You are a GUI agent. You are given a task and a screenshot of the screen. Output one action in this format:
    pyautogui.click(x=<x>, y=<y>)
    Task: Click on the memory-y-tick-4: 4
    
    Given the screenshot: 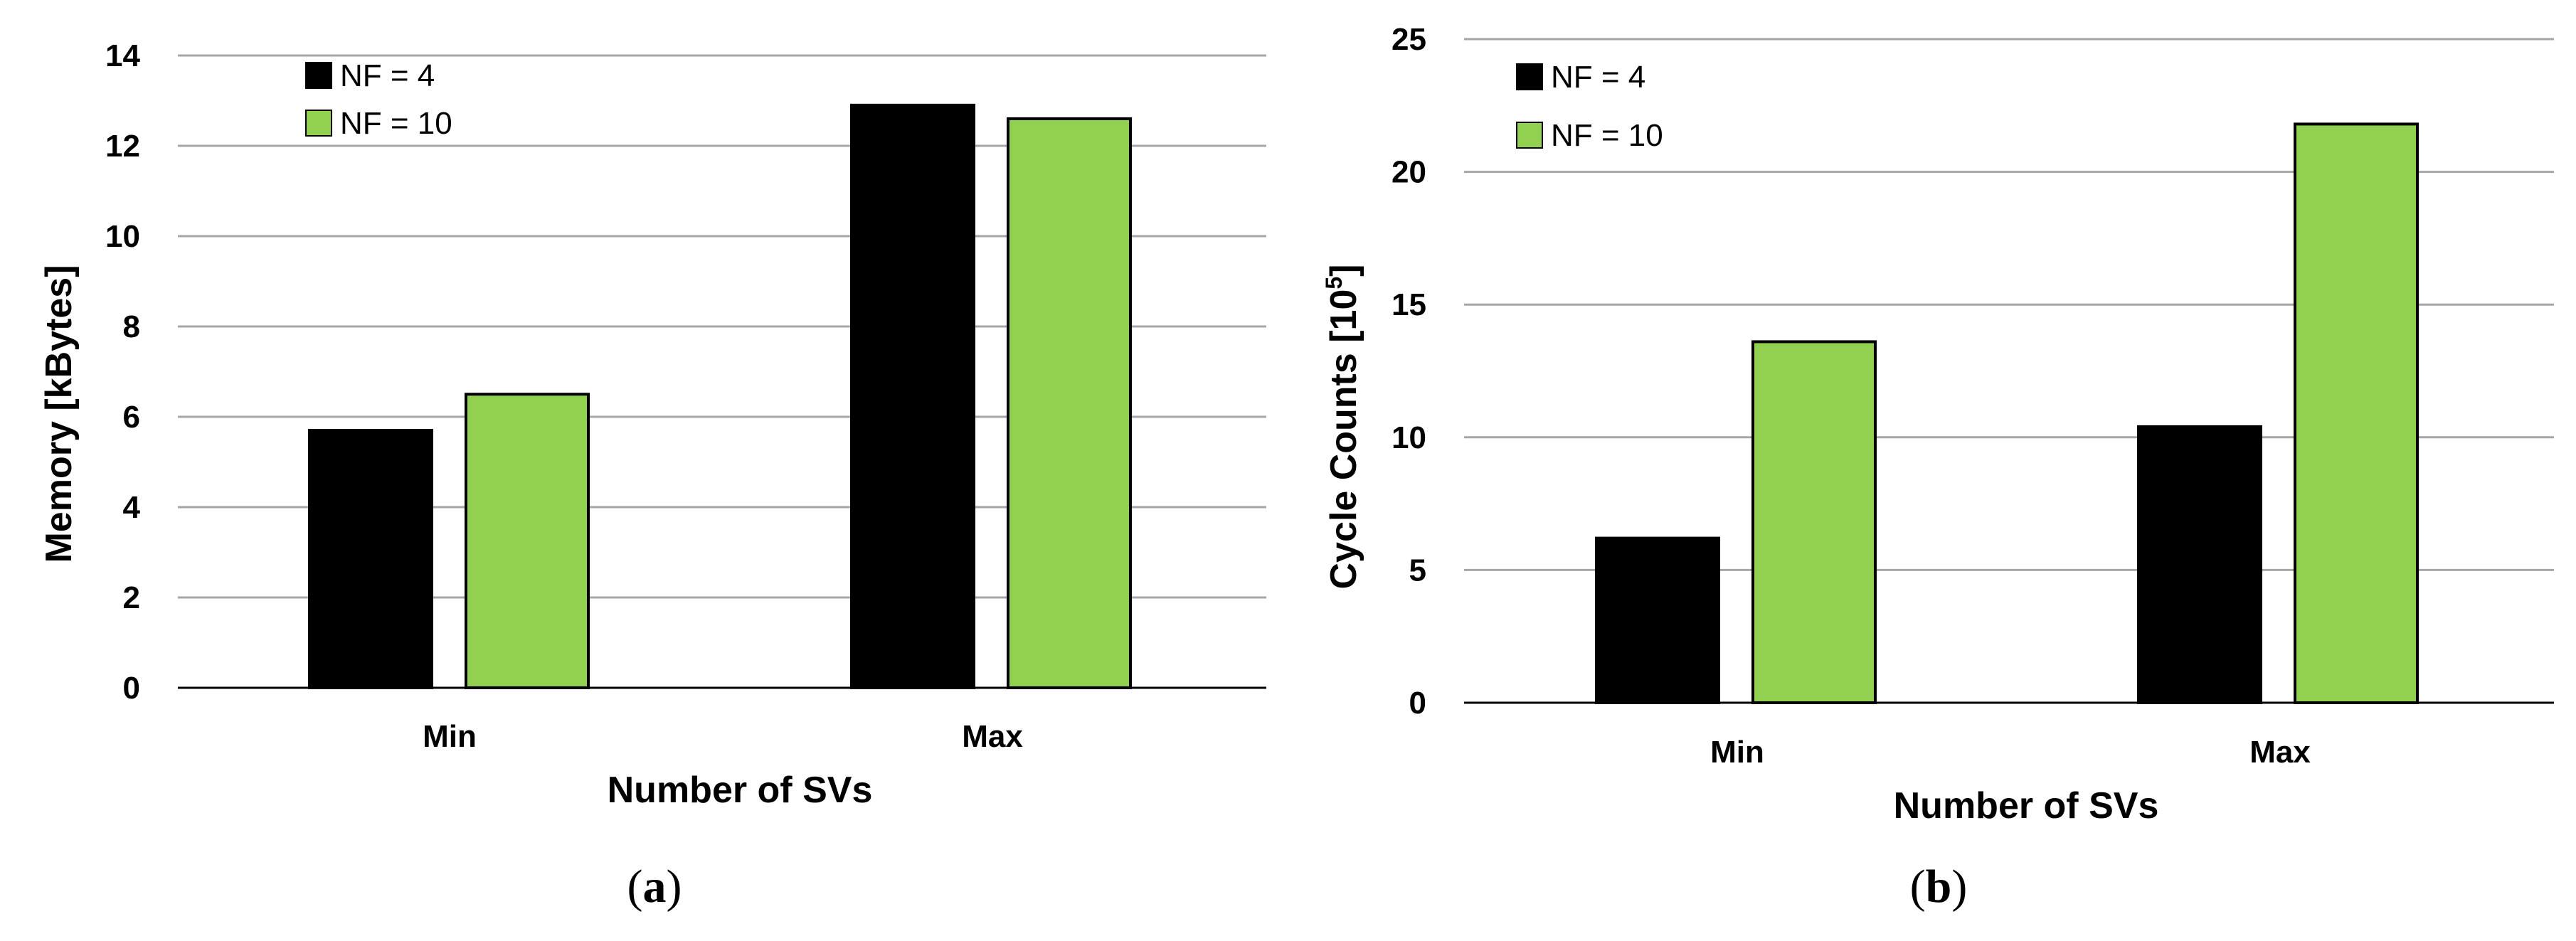 What is the action you would take?
    pyautogui.click(x=132, y=507)
    